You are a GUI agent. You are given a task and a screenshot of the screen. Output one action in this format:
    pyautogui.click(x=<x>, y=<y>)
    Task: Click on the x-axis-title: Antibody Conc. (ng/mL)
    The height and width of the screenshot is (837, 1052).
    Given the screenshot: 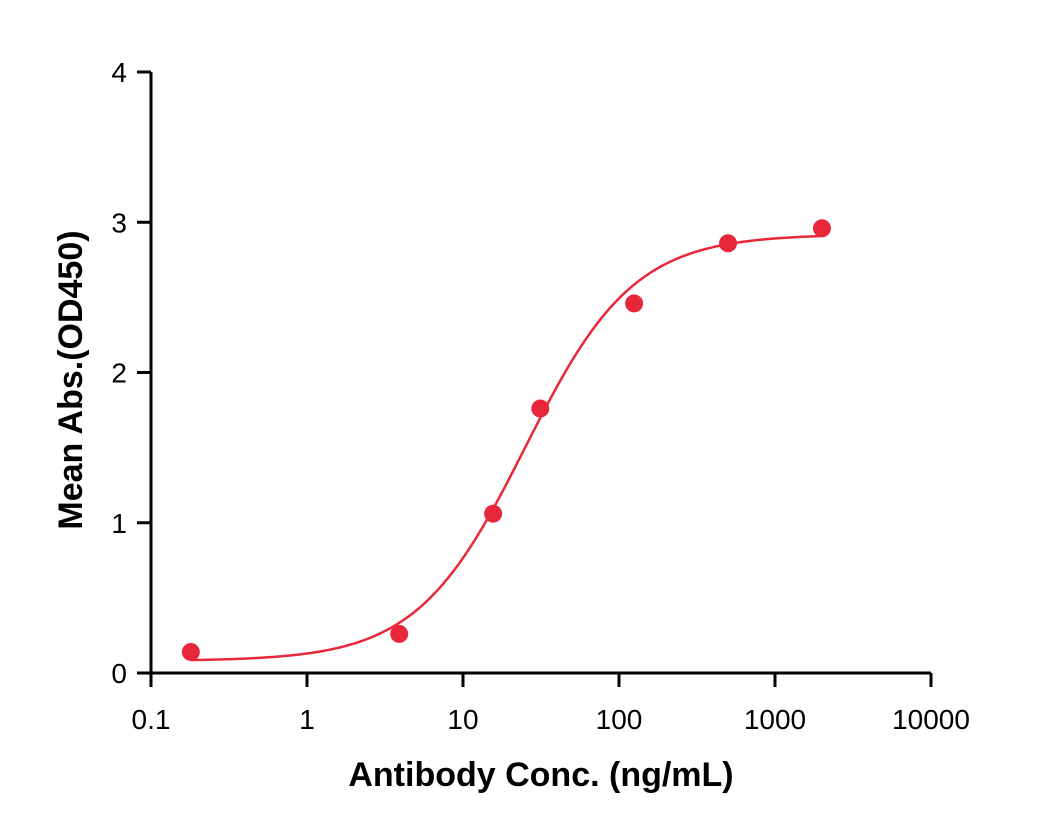 What is the action you would take?
    pyautogui.click(x=540, y=775)
    